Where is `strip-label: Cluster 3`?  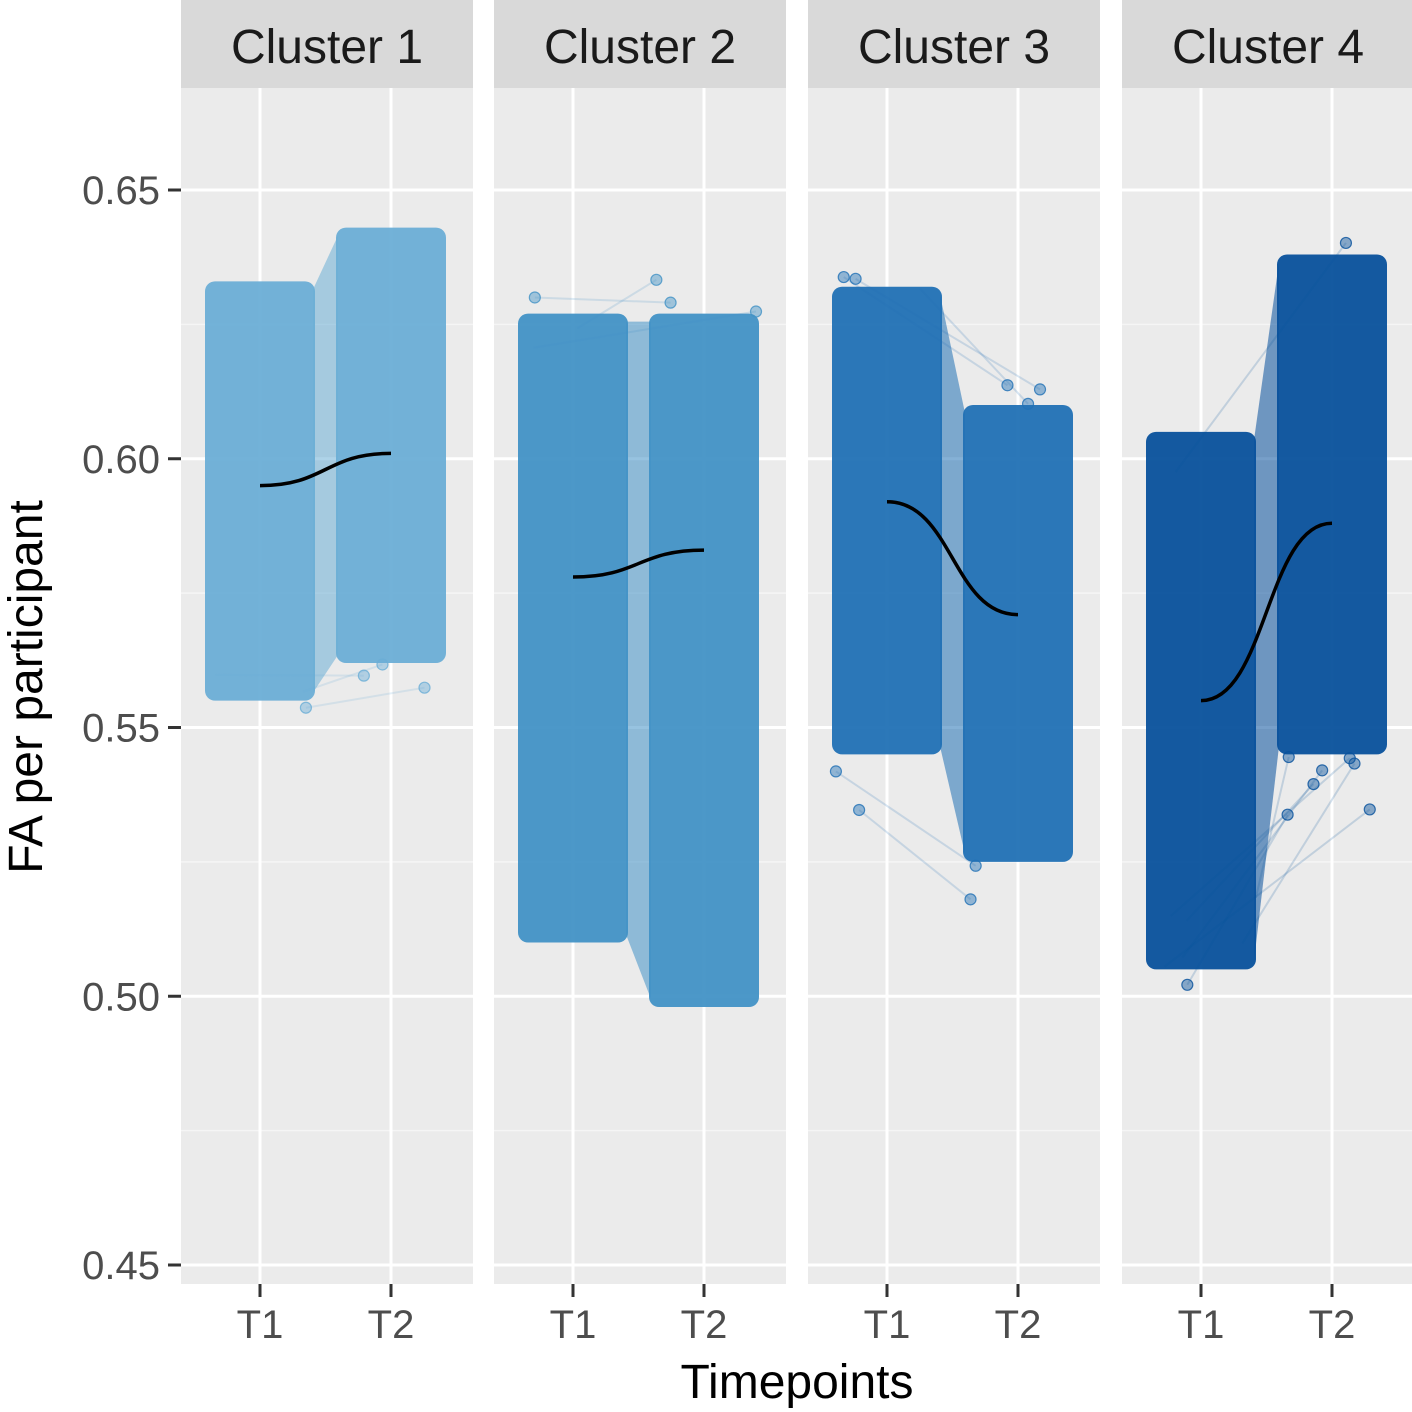
strip-label: Cluster 3 is located at coordinates (954, 47).